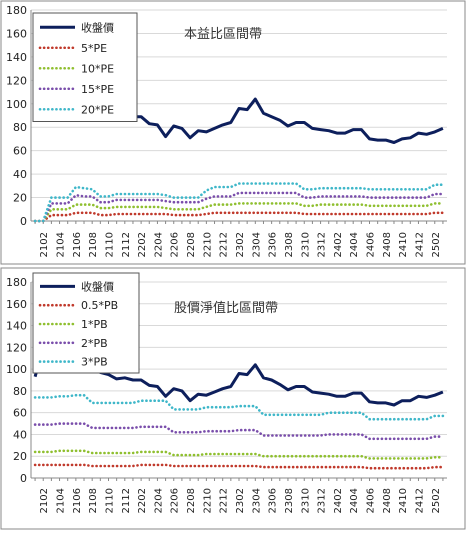 This screenshot has width=466, height=534. I want to click on pe-xtick-label: 2102, so click(44, 244).